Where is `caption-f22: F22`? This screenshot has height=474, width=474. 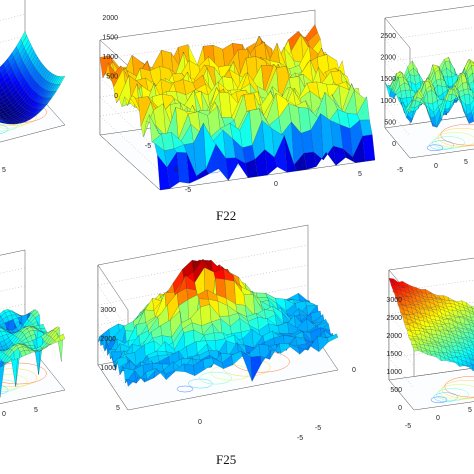
caption-f22: F22 is located at coordinates (226, 215).